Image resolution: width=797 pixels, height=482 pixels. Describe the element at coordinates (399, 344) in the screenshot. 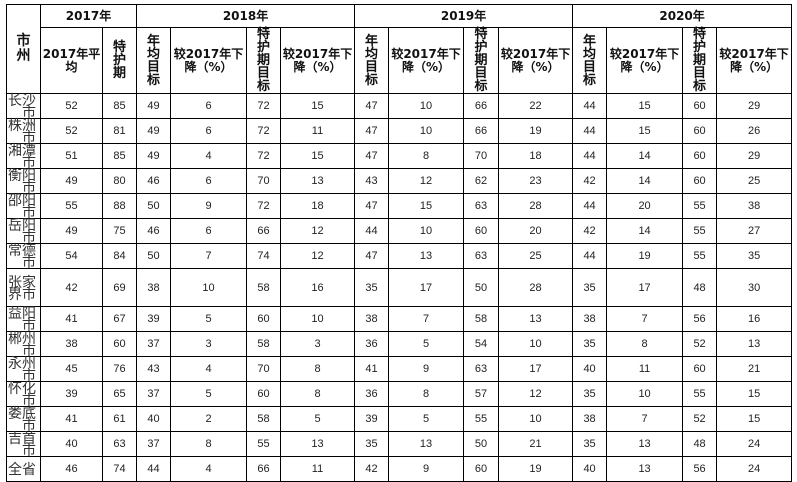

I see `table-row: 郴州市 38 60 37 3 58 3 36 5 54 10 35 8 52 13` at that location.